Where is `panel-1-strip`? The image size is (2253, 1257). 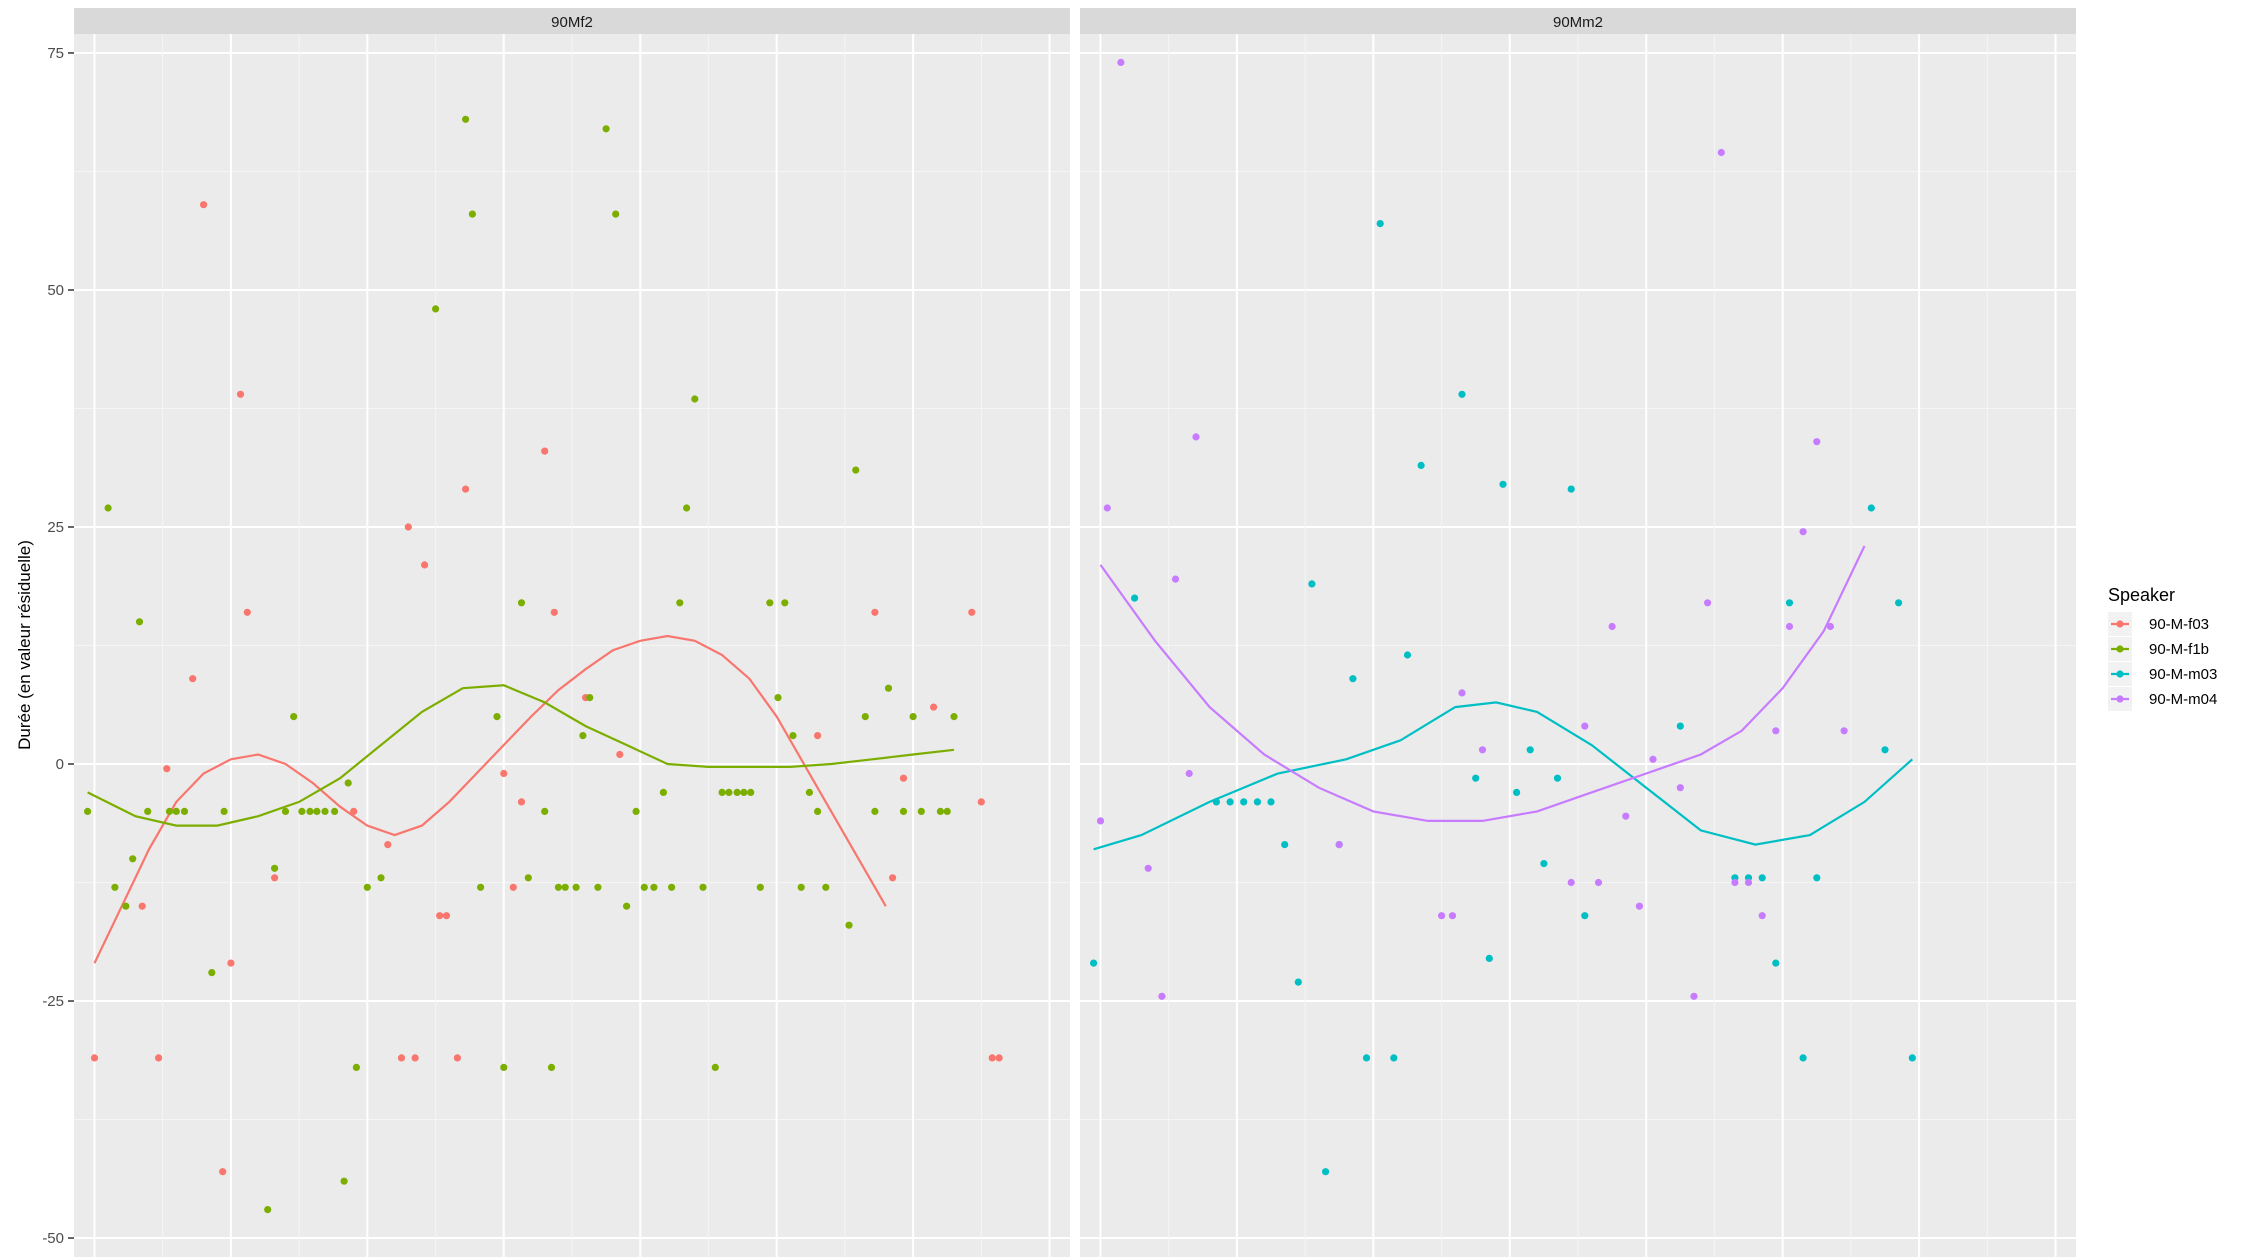 panel-1-strip is located at coordinates (572, 21).